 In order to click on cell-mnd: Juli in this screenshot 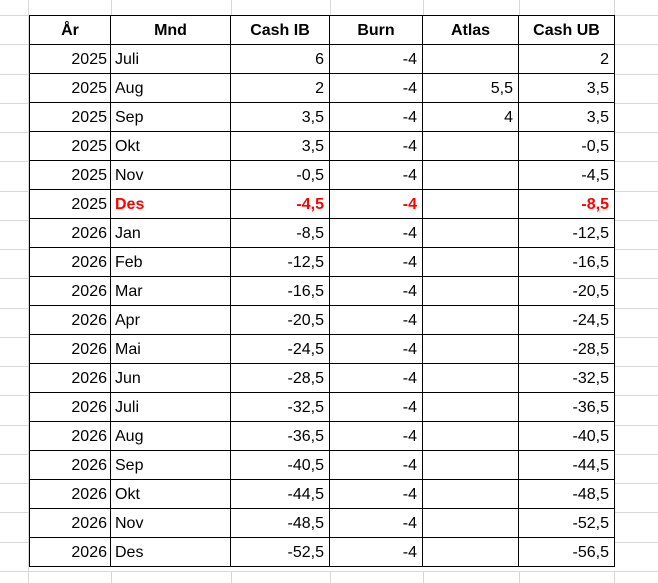, I will do `click(170, 407)`.